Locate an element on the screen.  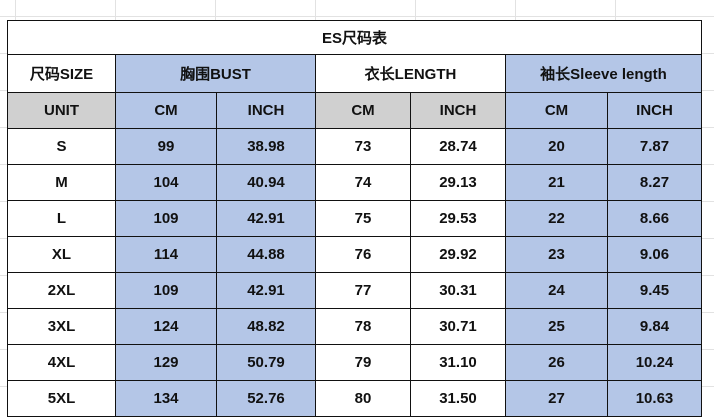
table-row: M 104 40.94 74 29.13 21 8.27 is located at coordinates (354, 182).